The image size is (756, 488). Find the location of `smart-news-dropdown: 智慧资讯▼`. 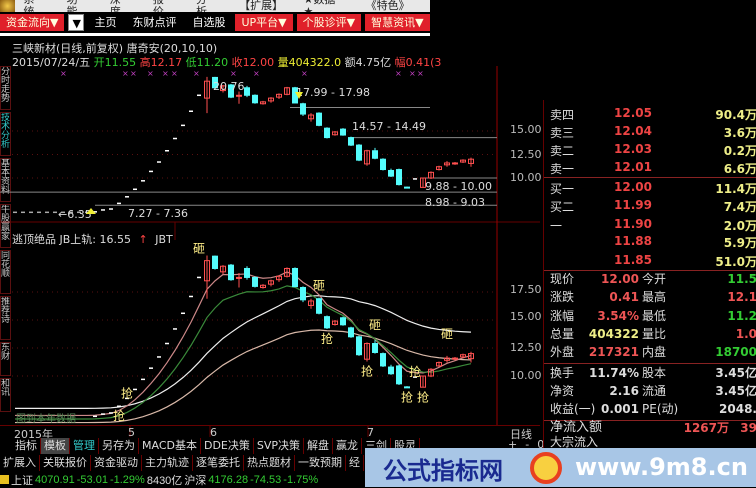

smart-news-dropdown: 智慧资讯▼ is located at coordinates (397, 22).